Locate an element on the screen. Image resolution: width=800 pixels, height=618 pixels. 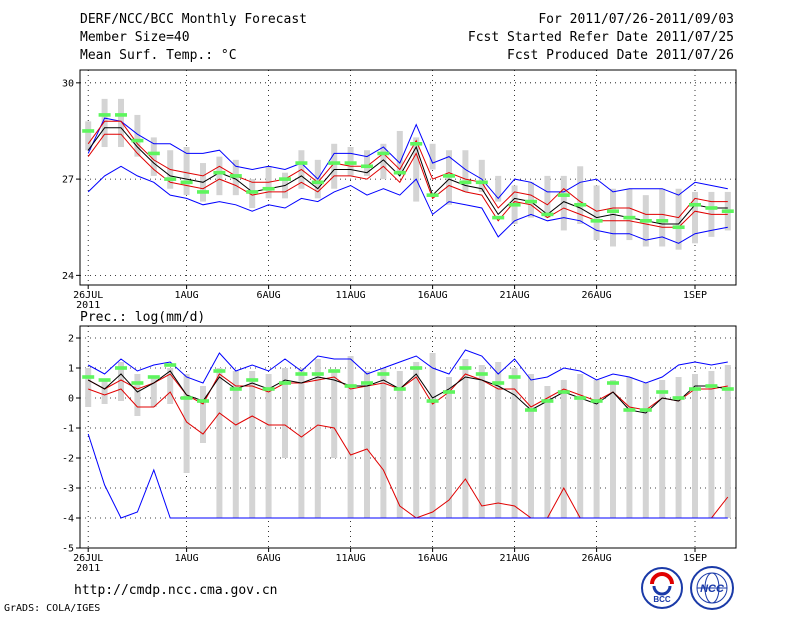
lower-line is located at coordinates (407, 180).